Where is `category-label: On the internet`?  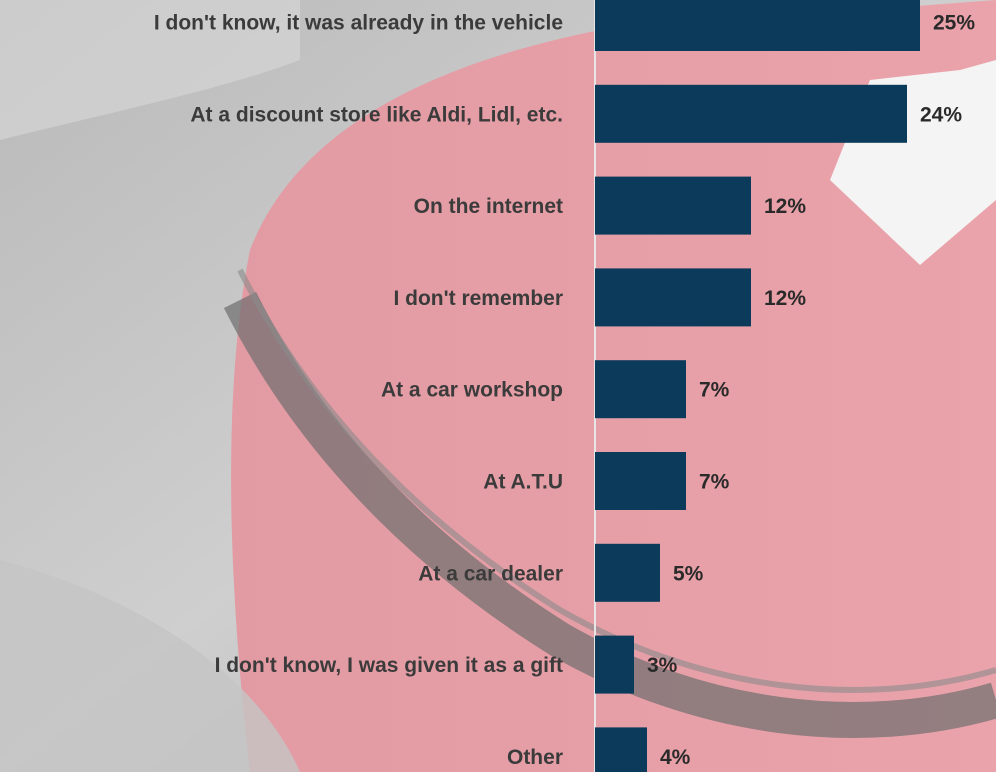
category-label: On the internet is located at coordinates (488, 206).